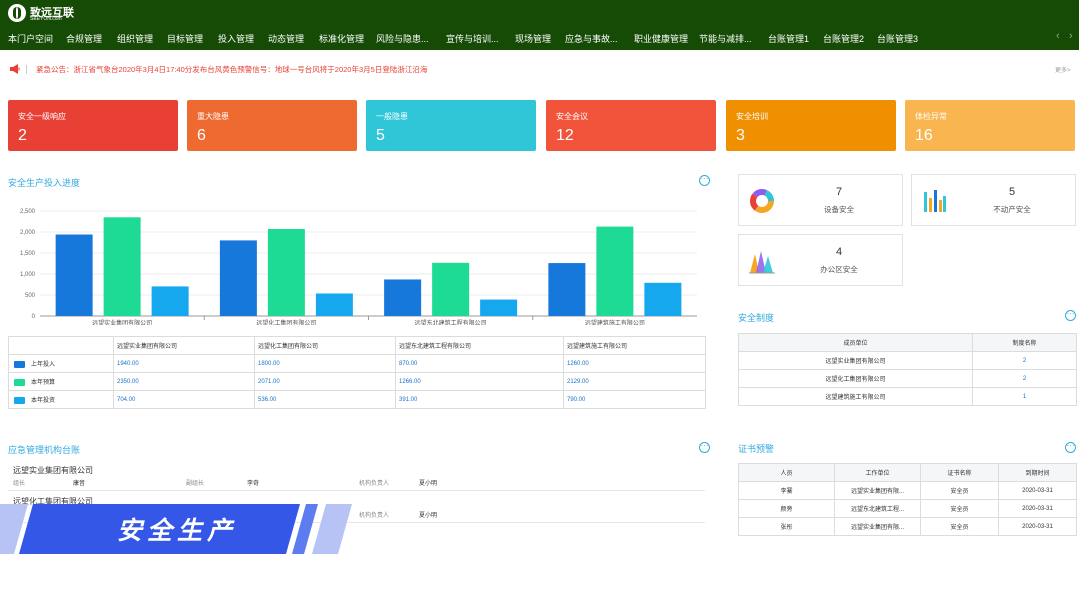 This screenshot has height=608, width=1079. I want to click on stat-card-level1: 安全一级响应 2, so click(93, 125).